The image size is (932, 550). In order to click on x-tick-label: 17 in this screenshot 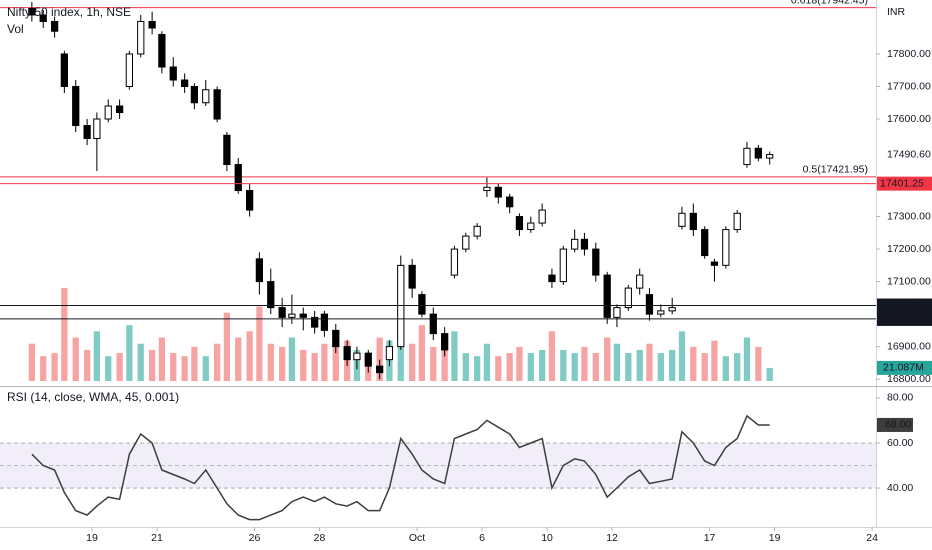, I will do `click(710, 538)`.